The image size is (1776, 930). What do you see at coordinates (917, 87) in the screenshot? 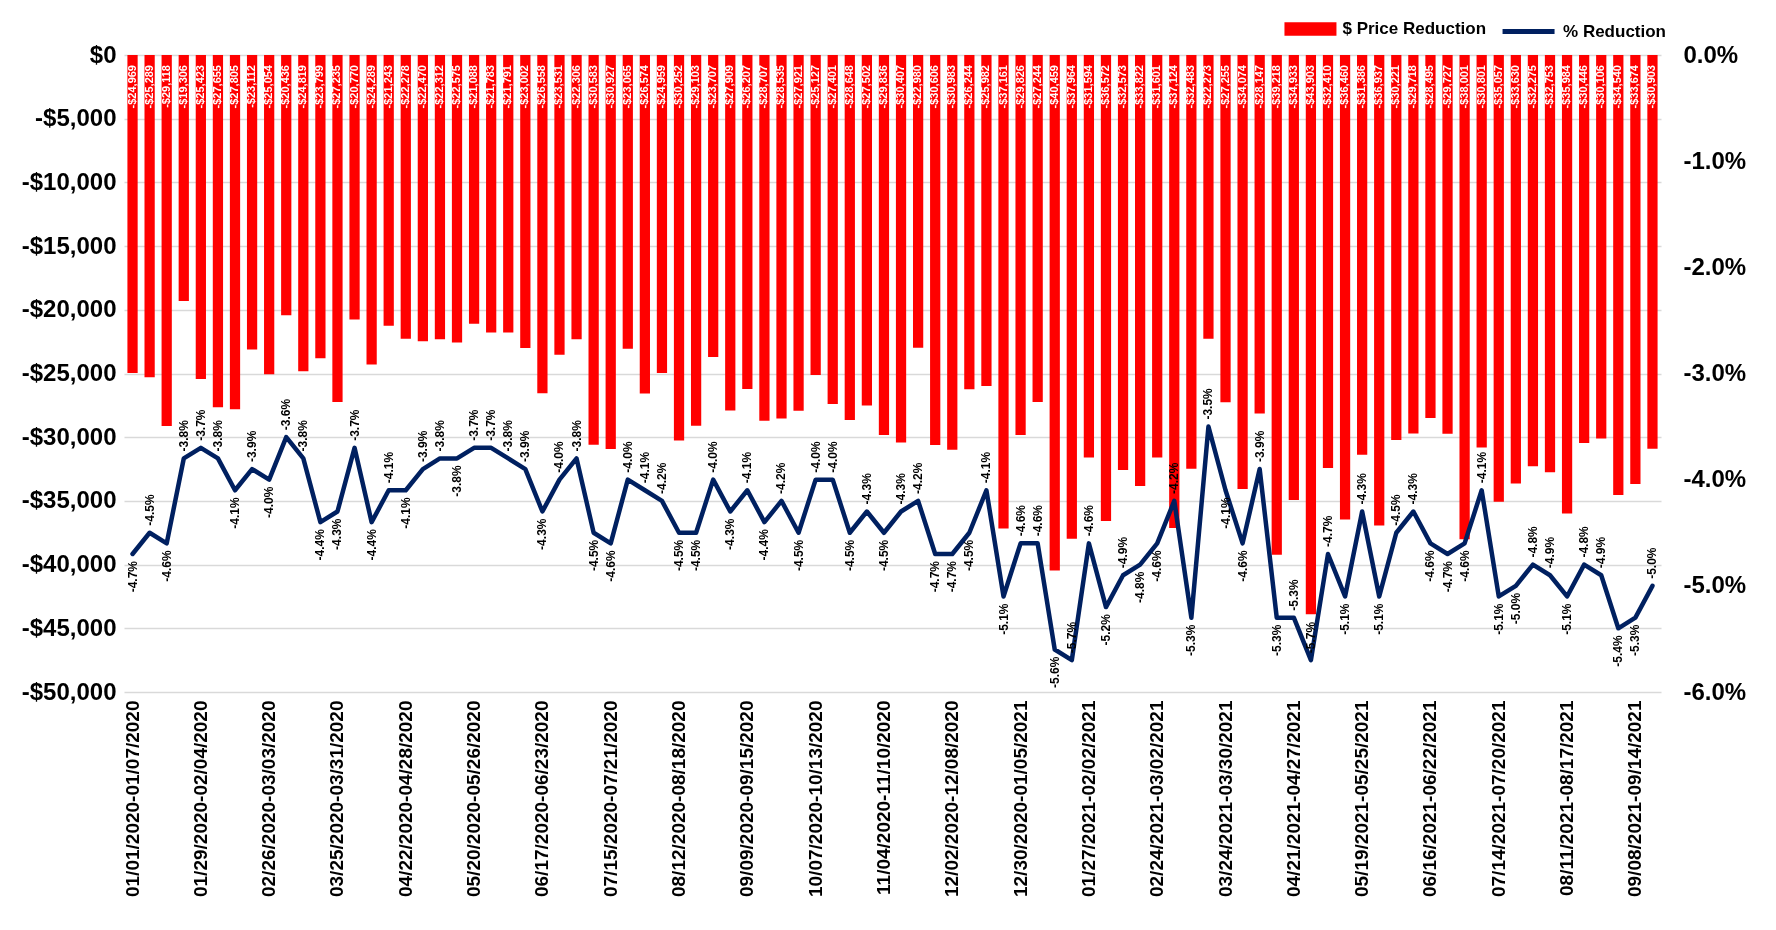
I see `data-label: -$22,980` at bounding box center [917, 87].